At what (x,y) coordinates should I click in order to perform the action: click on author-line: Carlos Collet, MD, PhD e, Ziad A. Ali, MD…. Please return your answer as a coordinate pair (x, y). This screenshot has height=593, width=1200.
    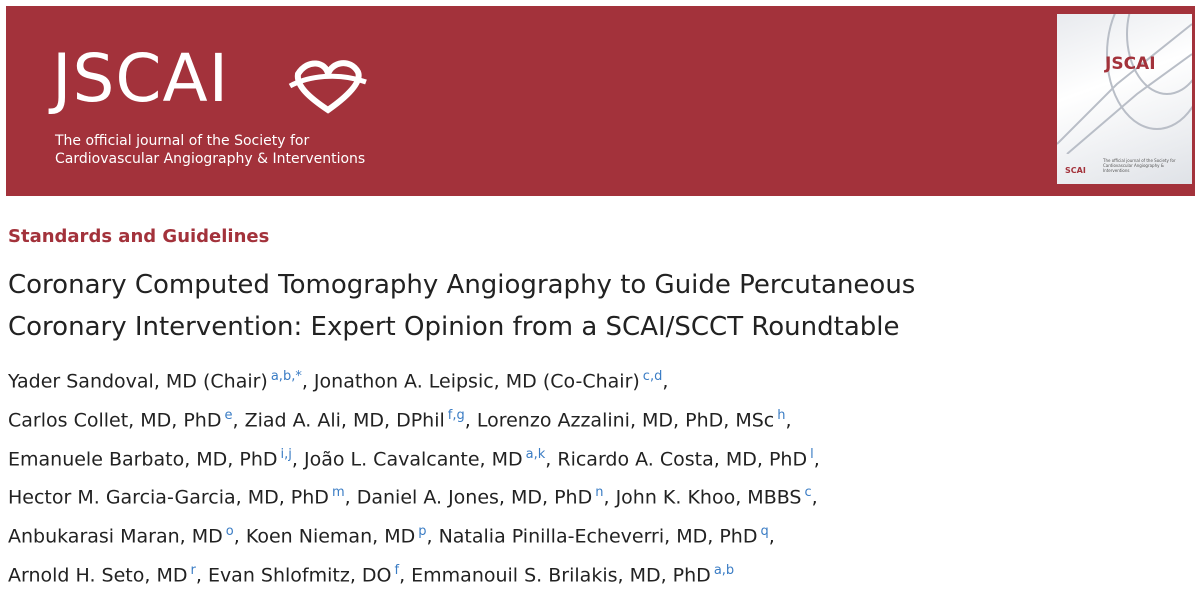
    Looking at the image, I should click on (414, 418).